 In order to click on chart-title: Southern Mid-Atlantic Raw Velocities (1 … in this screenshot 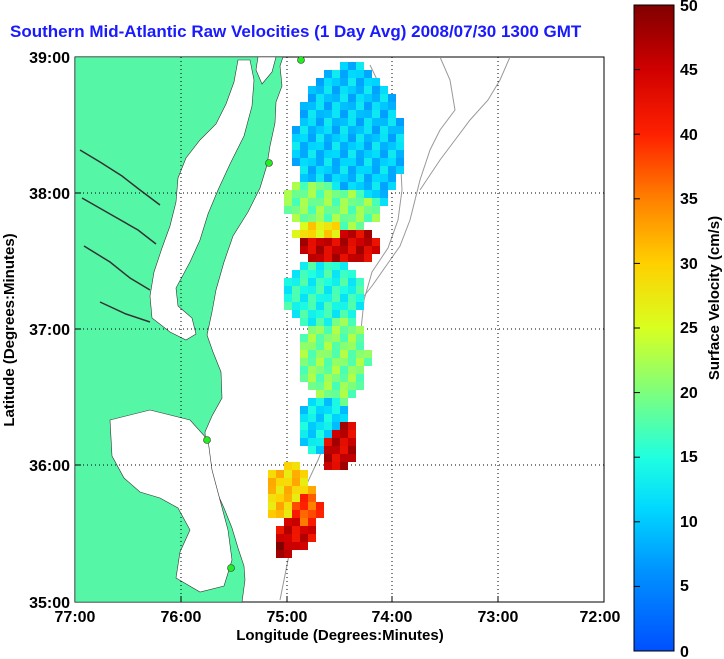, I will do `click(296, 31)`.